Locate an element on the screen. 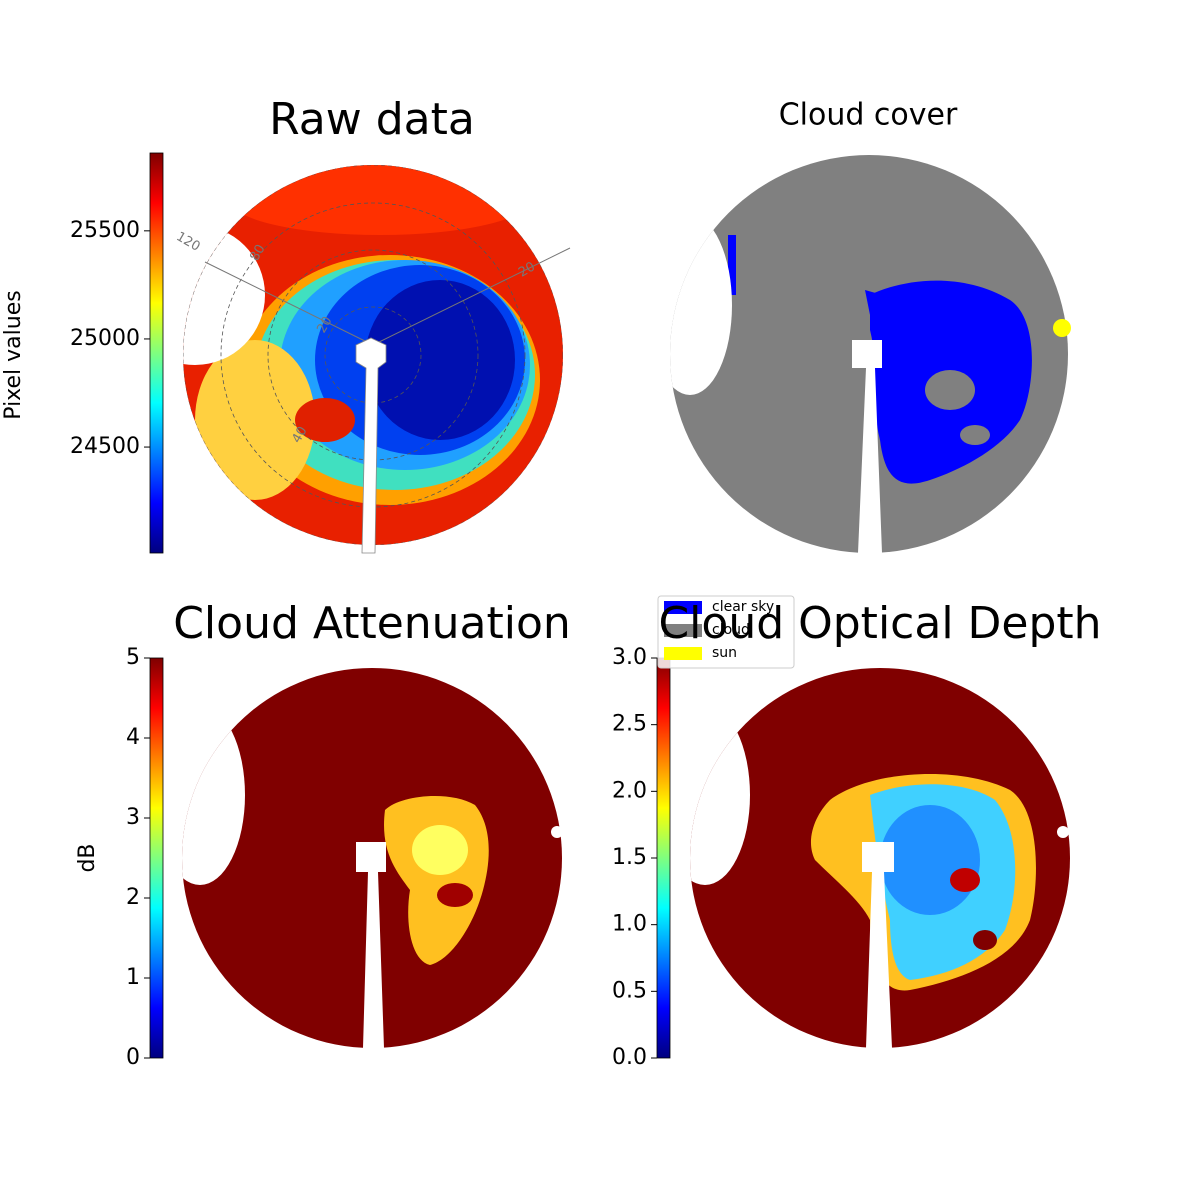 This screenshot has width=1200, height=1200. polar-annotation: 80 is located at coordinates (257, 253).